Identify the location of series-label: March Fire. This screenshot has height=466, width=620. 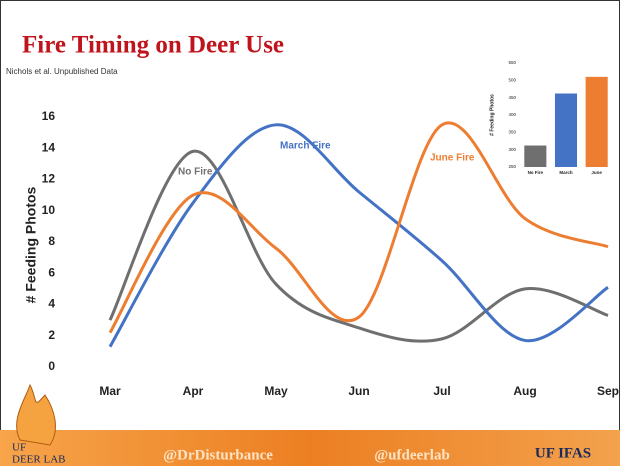
(305, 146).